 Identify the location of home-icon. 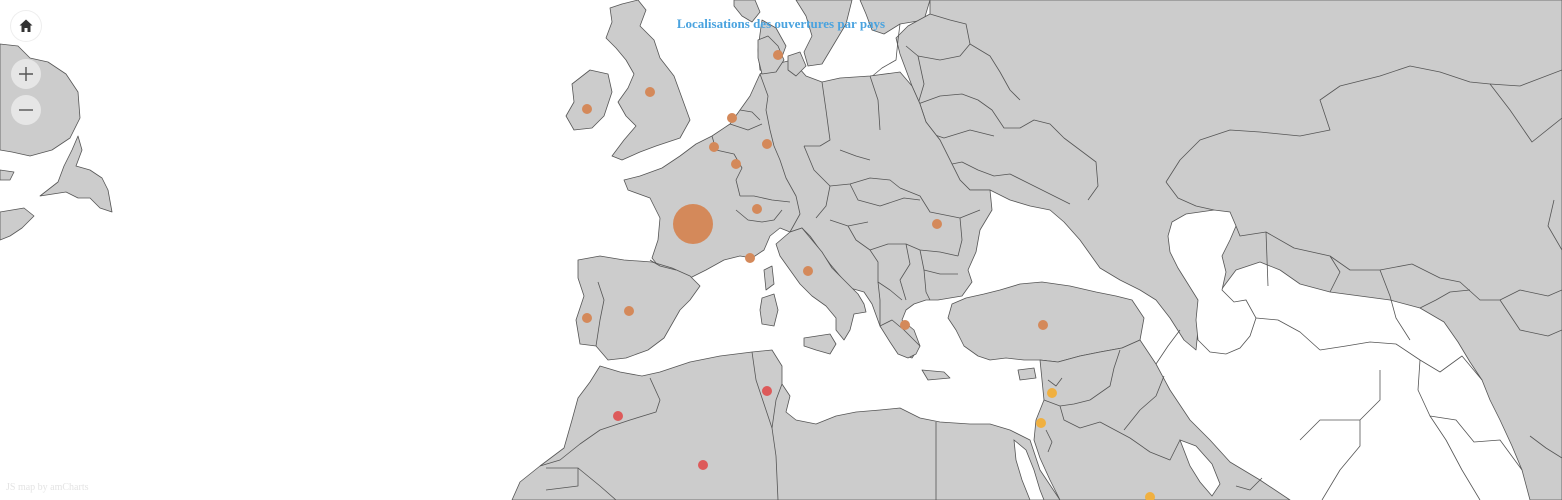
(26, 25).